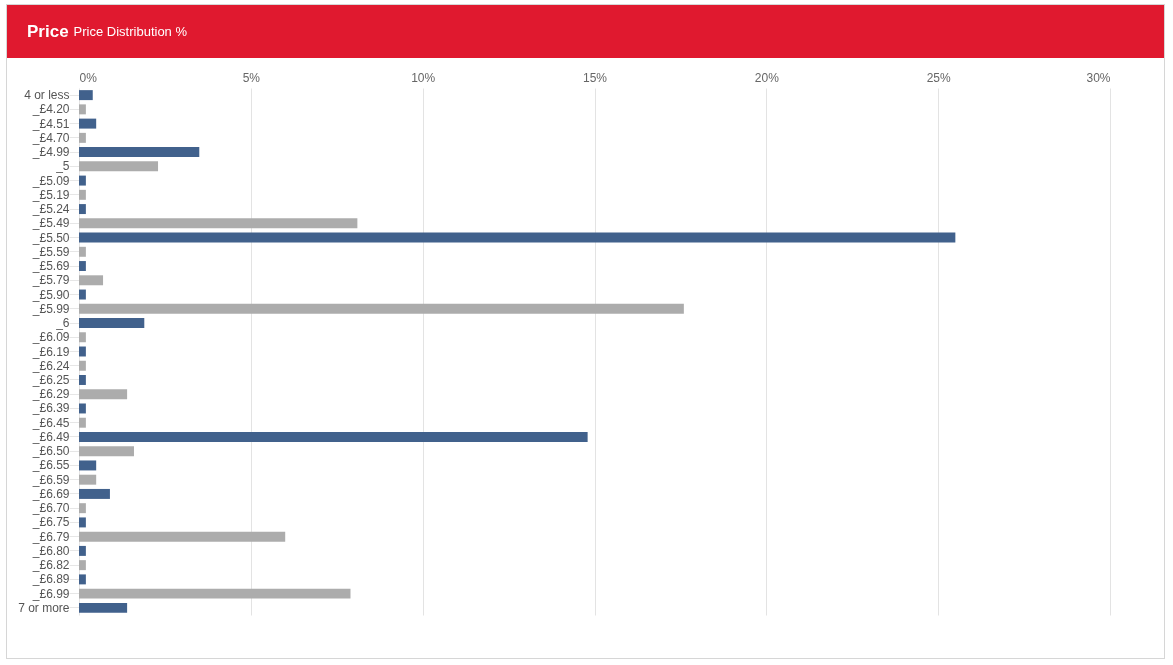  What do you see at coordinates (50, 508) in the screenshot?
I see `y-tick-label: _£6.70` at bounding box center [50, 508].